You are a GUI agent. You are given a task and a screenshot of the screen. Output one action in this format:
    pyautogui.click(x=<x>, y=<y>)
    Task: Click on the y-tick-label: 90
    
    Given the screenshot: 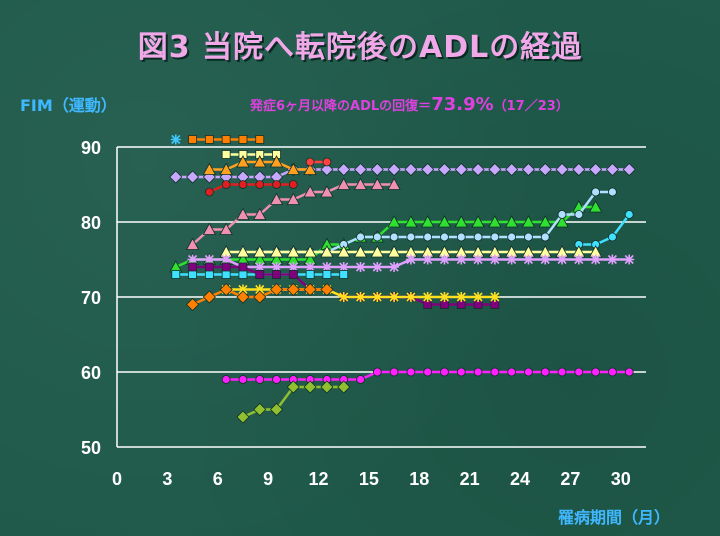 What is the action you would take?
    pyautogui.click(x=91, y=148)
    